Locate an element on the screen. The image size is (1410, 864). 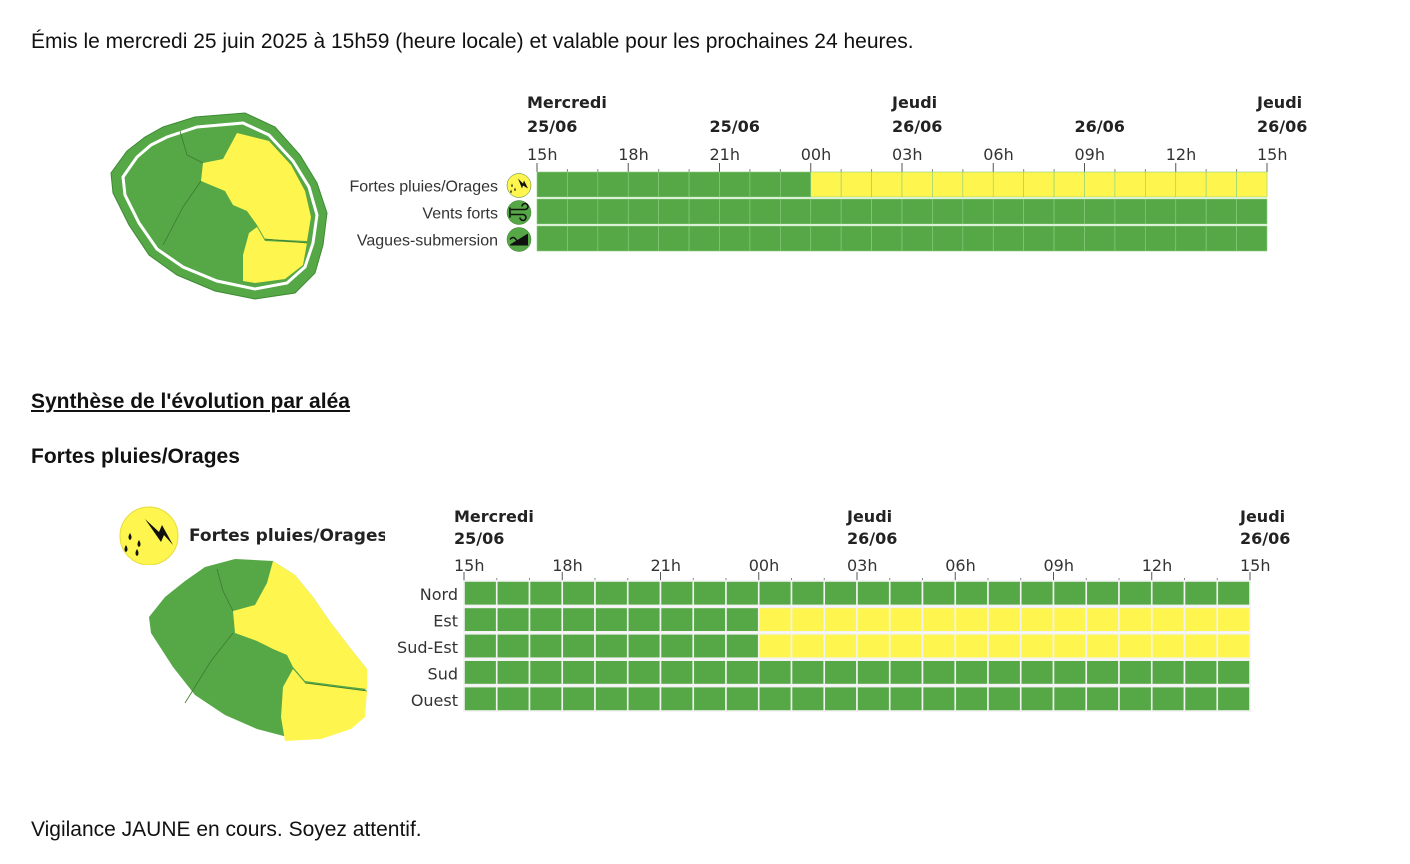
x-tick-label: 15h is located at coordinates (542, 154).